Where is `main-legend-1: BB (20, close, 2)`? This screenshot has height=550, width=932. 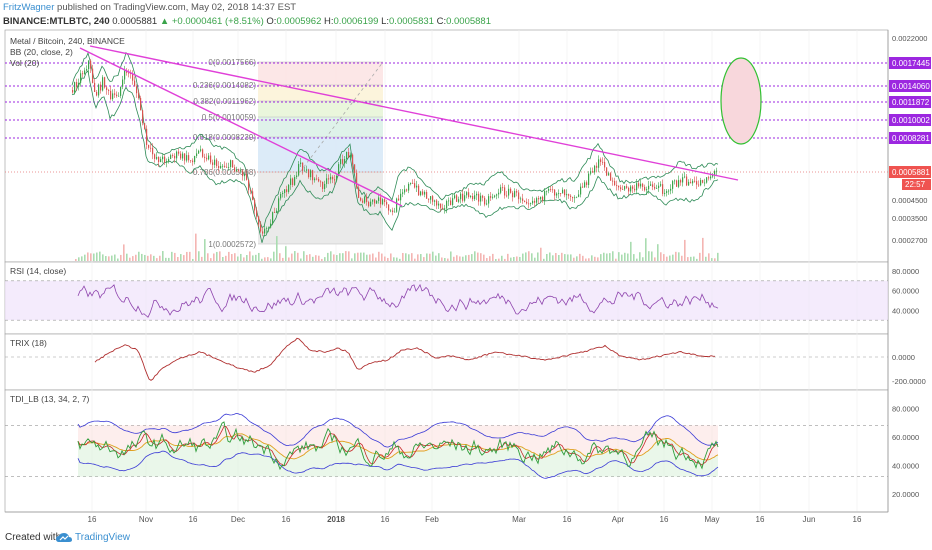
main-legend-1: BB (20, close, 2) is located at coordinates (41, 52).